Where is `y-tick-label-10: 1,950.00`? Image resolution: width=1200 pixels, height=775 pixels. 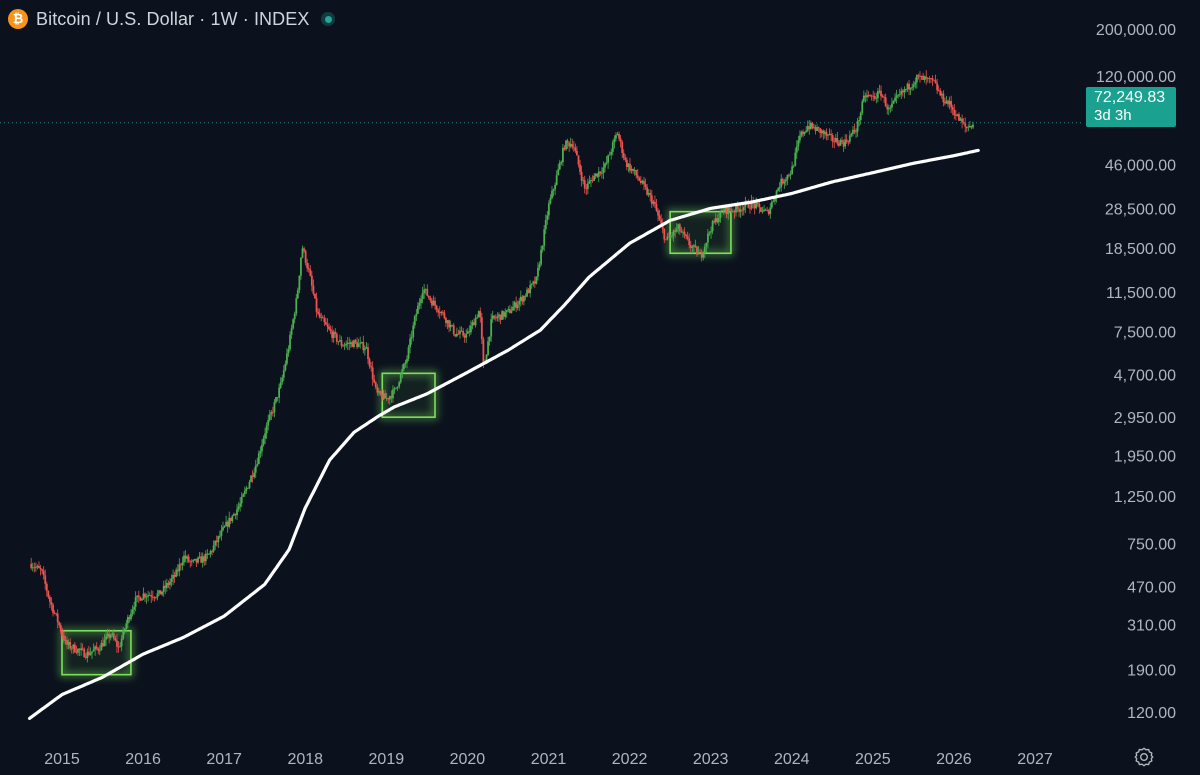
y-tick-label-10: 1,950.00 is located at coordinates (1145, 456).